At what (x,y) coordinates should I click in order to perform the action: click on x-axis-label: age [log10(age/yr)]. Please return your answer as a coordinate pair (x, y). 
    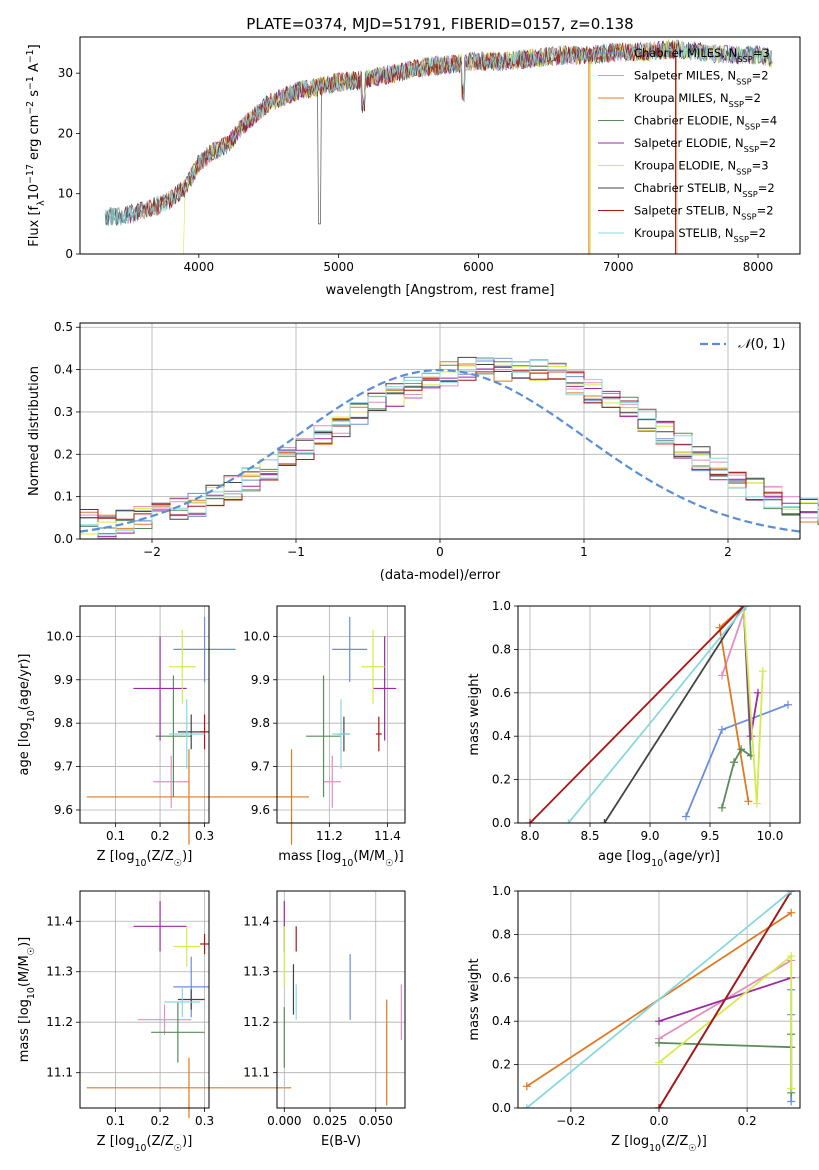
    Looking at the image, I should click on (659, 859).